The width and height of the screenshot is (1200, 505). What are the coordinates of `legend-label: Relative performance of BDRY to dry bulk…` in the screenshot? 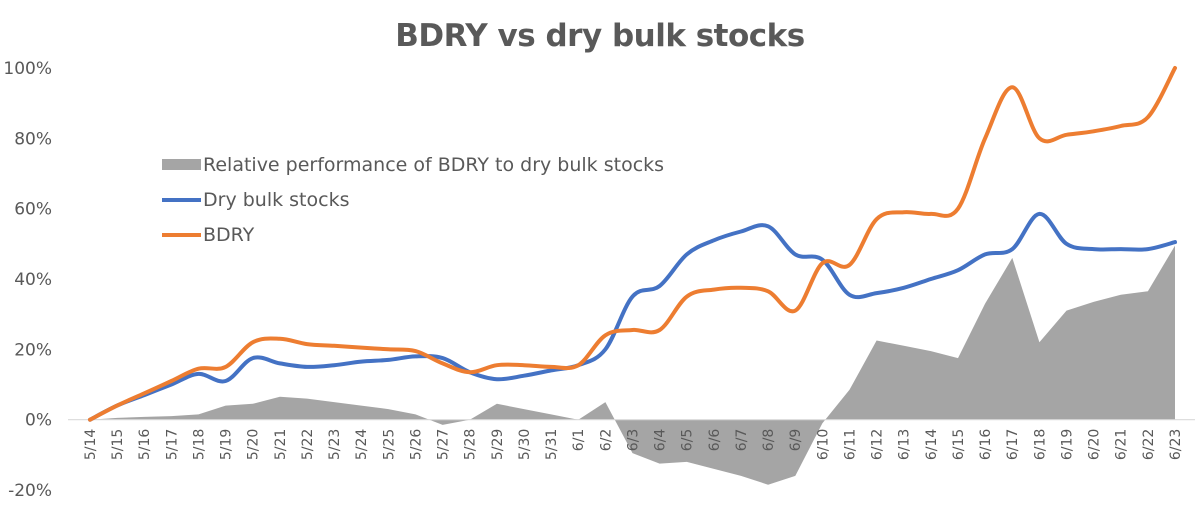 It's located at (434, 164).